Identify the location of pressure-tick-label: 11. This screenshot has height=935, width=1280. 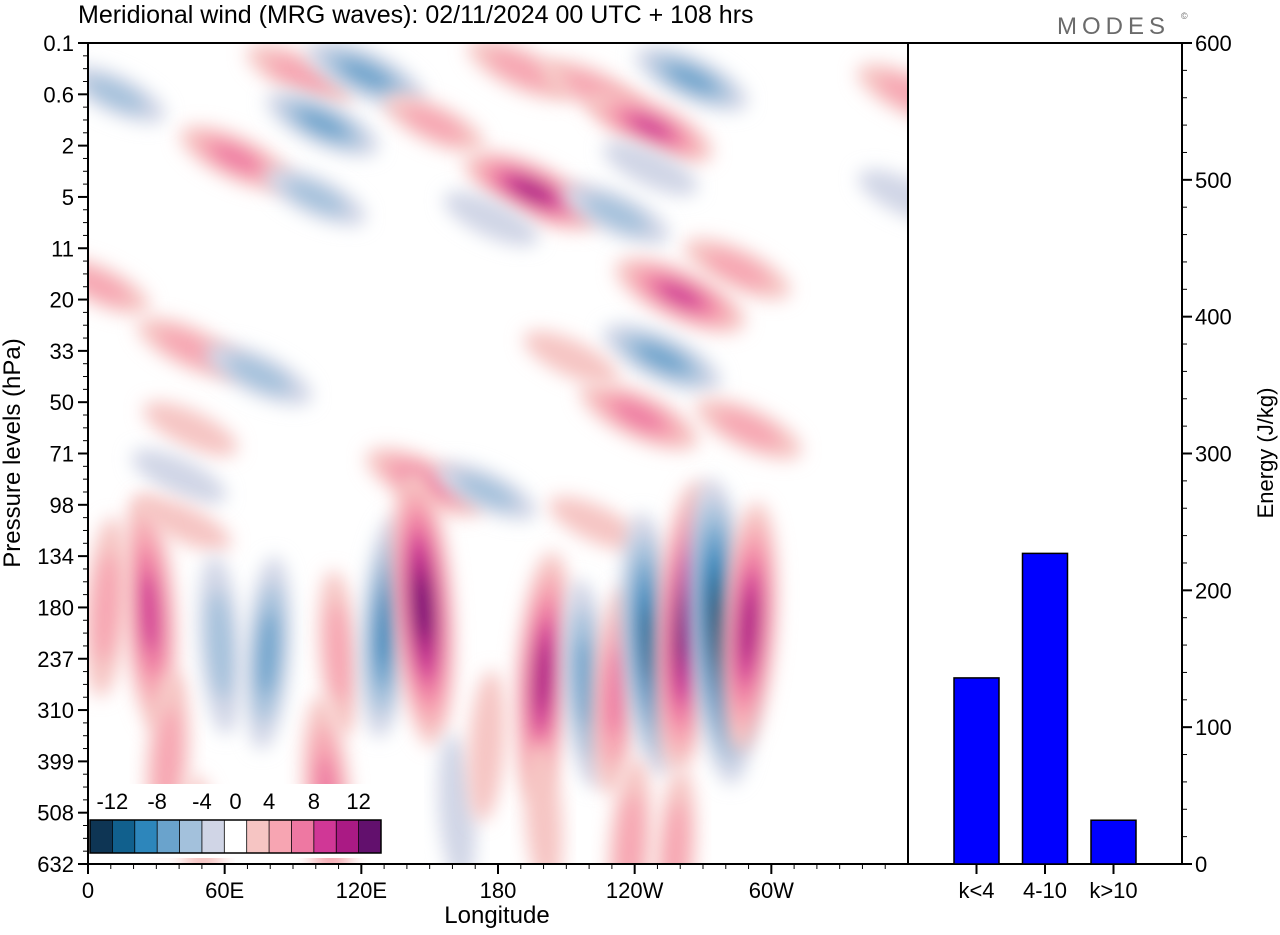
(62, 248).